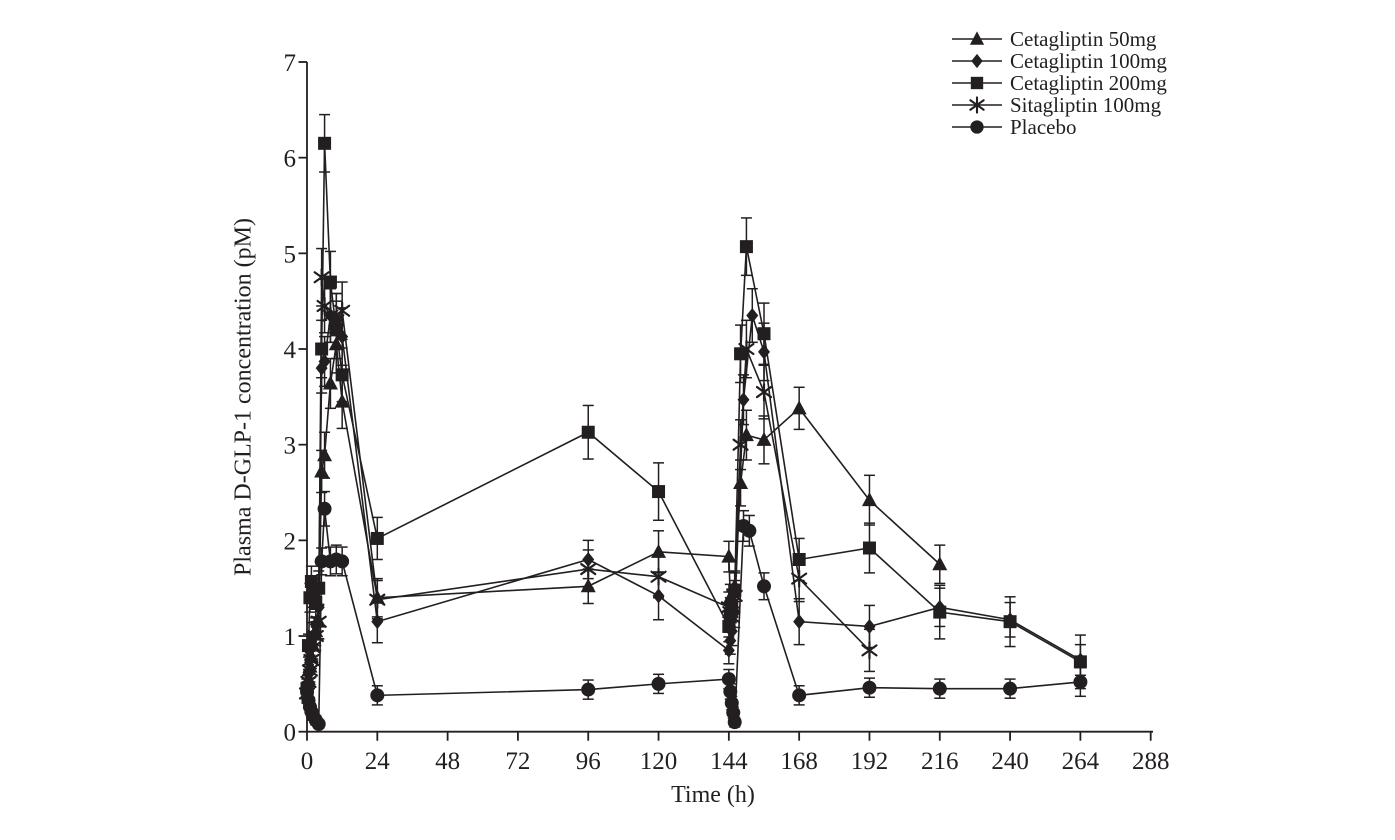 The height and width of the screenshot is (840, 1395). Describe the element at coordinates (659, 761) in the screenshot. I see `x-tick-label: 120` at that location.